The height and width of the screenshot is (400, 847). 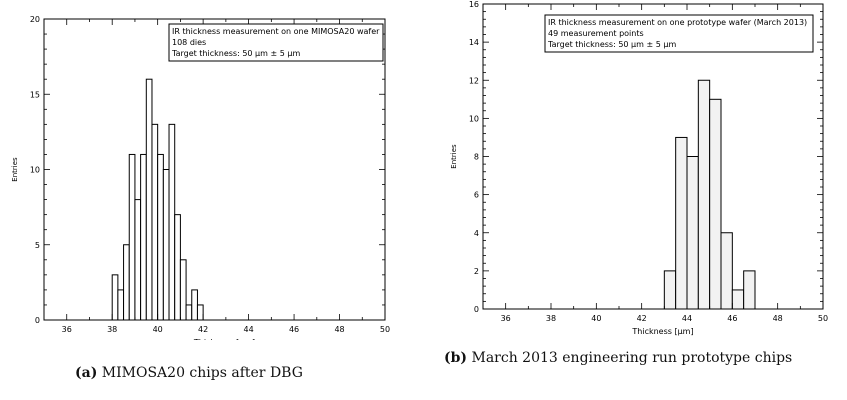 I want to click on y-tick-label-b-16: 16, so click(x=474, y=4).